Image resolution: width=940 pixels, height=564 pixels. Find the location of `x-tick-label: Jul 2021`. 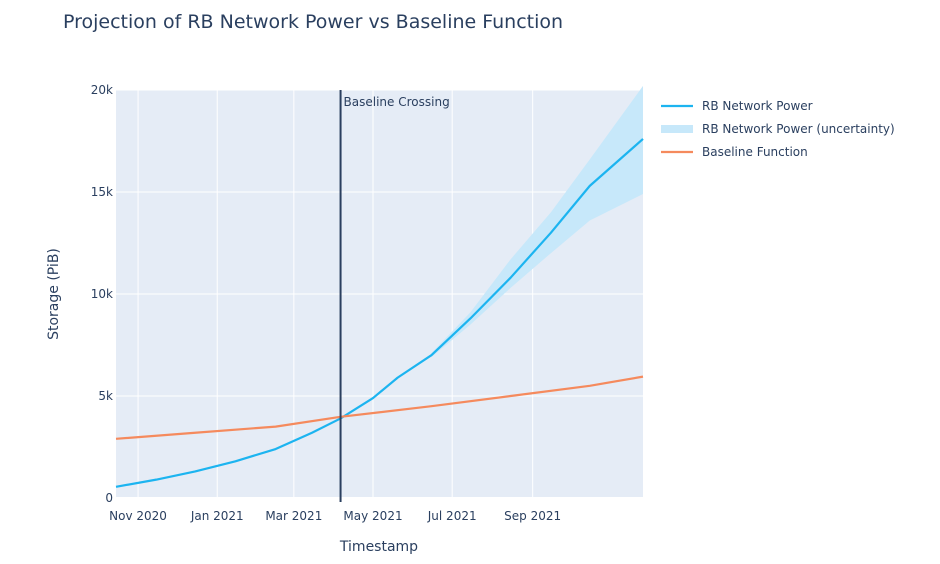

x-tick-label: Jul 2021 is located at coordinates (452, 516).